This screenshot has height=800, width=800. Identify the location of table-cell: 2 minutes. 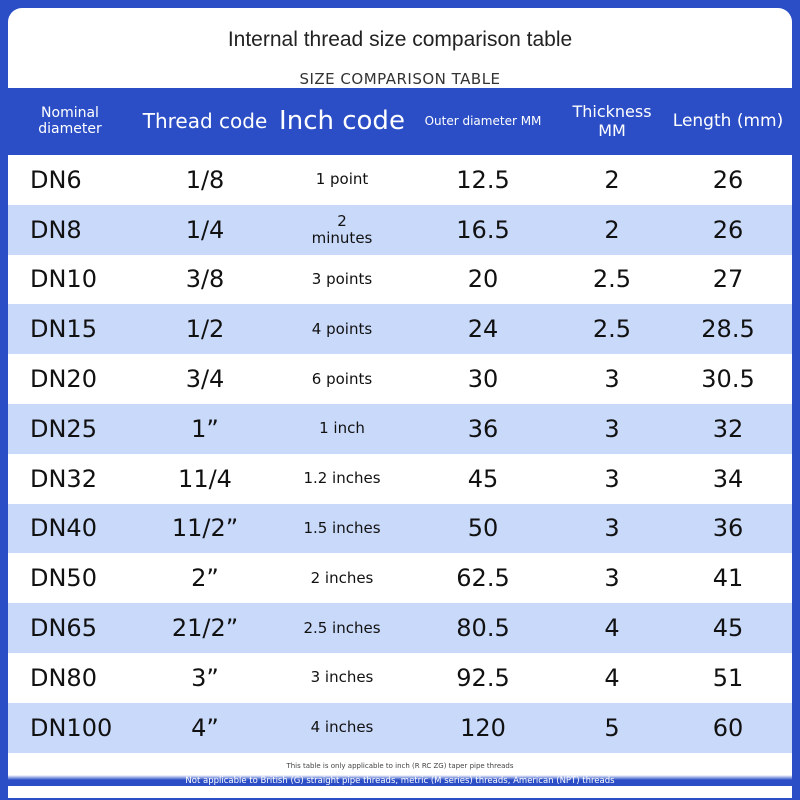
(342, 229).